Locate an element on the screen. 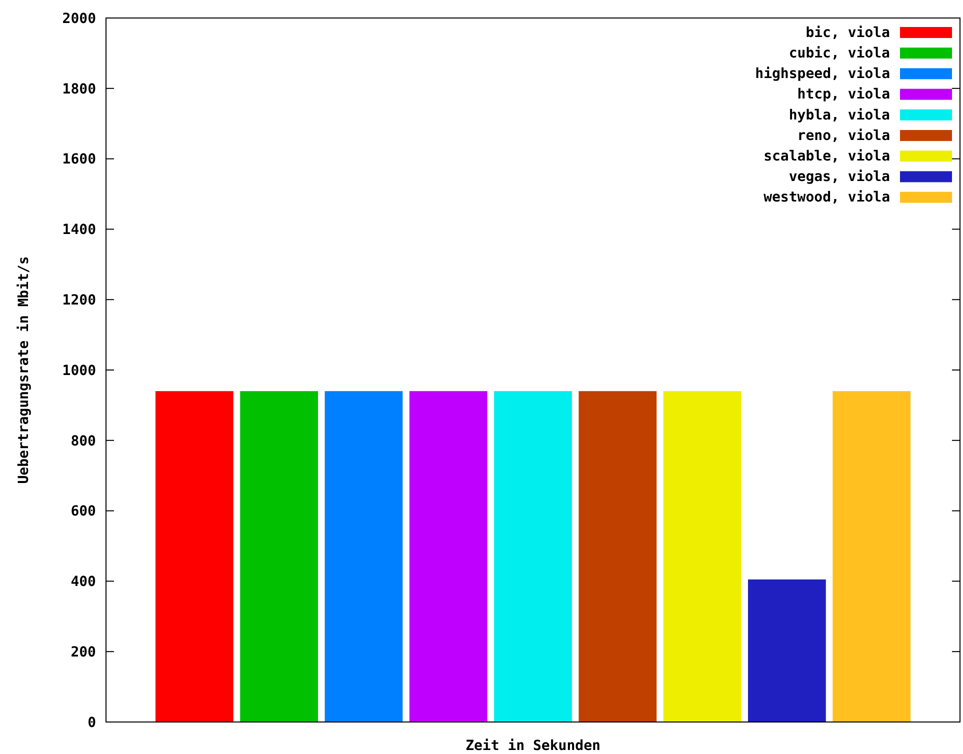 The image size is (963, 754). legend-label: bic, viola is located at coordinates (848, 32).